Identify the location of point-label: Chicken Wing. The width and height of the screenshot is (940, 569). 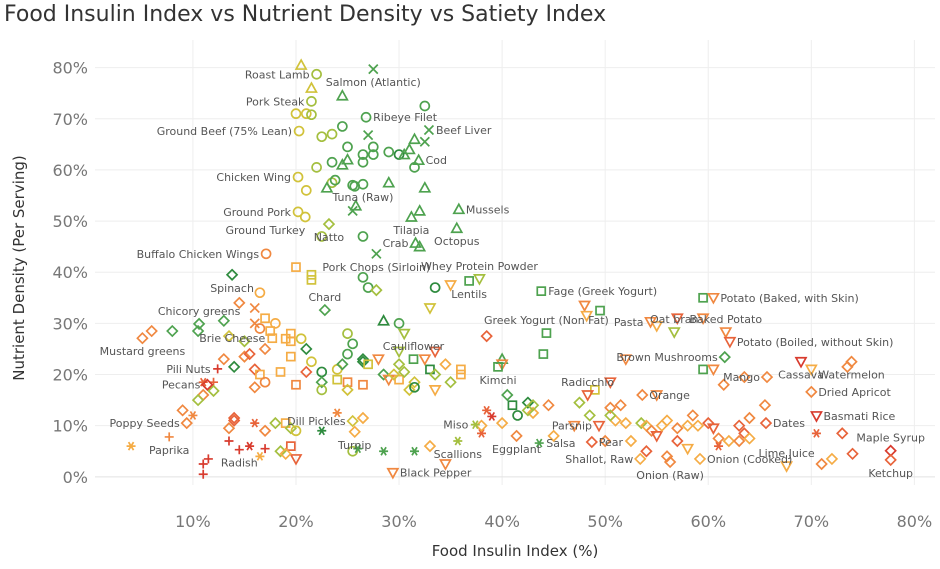
(253, 177).